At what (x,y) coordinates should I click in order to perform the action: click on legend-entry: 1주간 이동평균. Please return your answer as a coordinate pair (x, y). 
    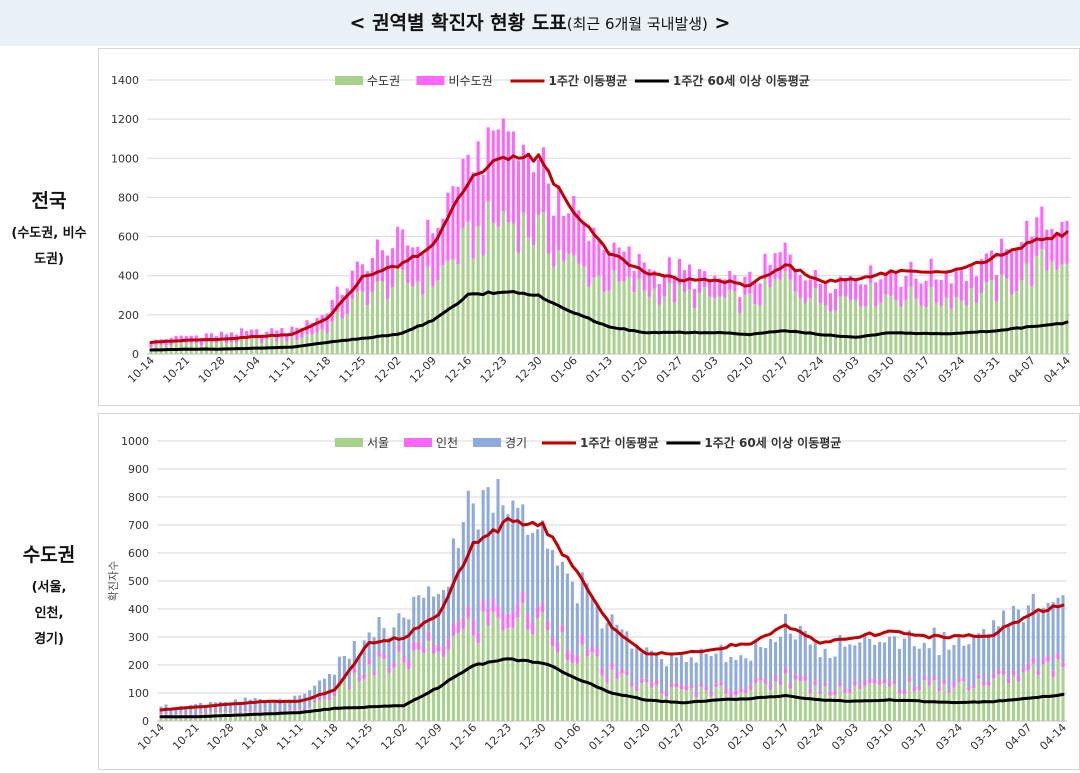
    Looking at the image, I should click on (600, 442).